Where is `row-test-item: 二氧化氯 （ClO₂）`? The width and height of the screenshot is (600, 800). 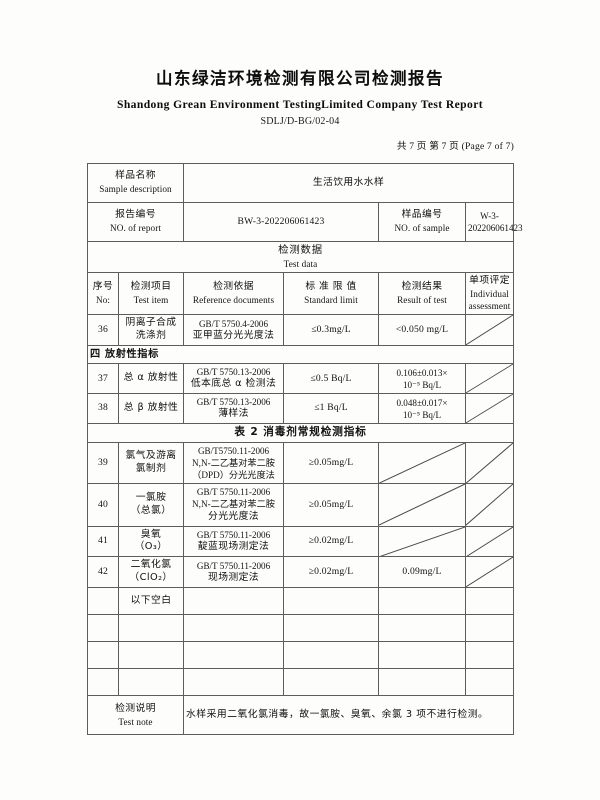 row-test-item: 二氧化氯 （ClO₂） is located at coordinates (151, 572).